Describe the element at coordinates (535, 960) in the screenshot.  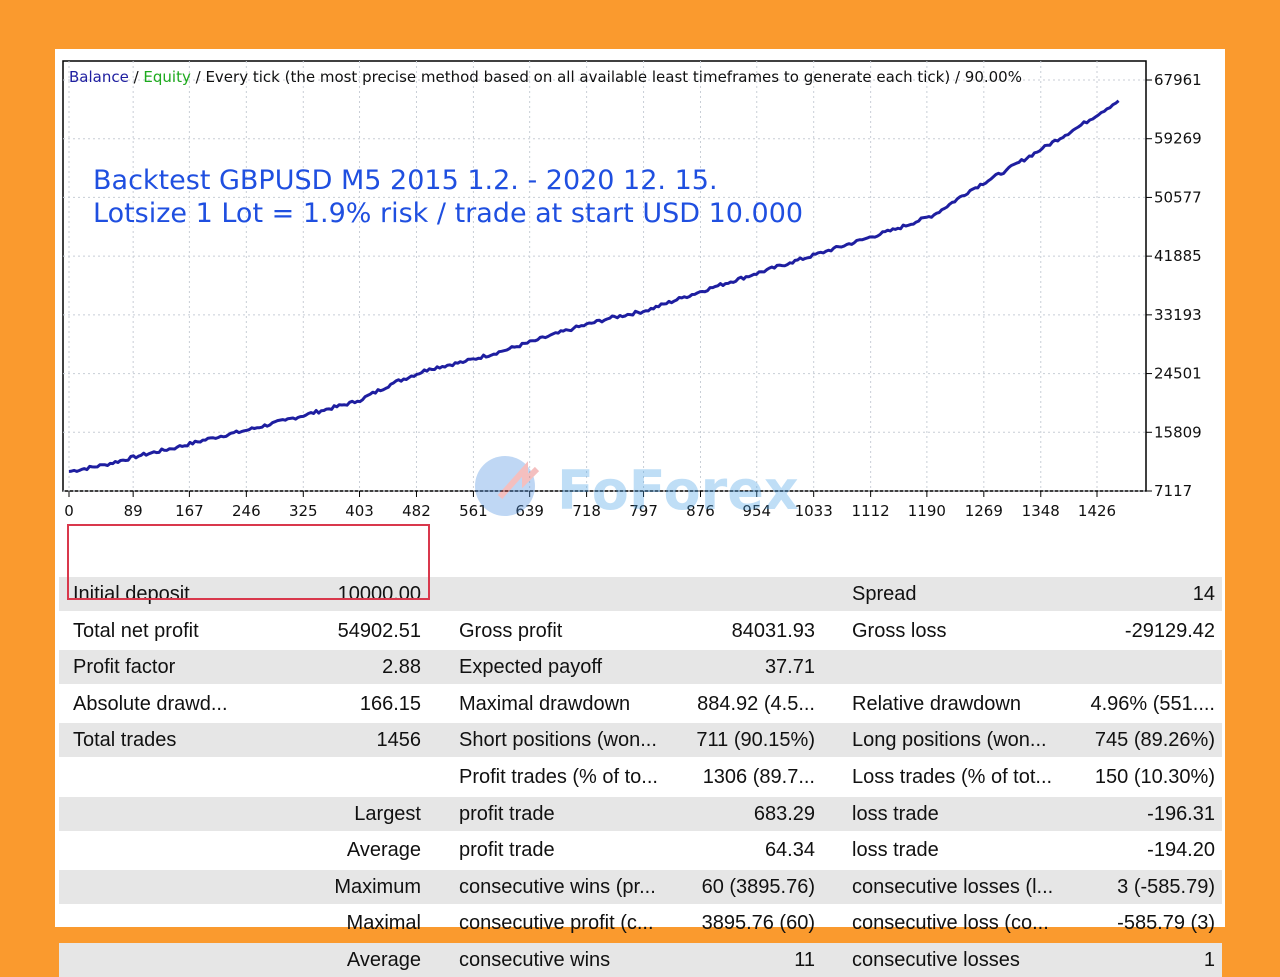
I see `label: consecutive wins` at that location.